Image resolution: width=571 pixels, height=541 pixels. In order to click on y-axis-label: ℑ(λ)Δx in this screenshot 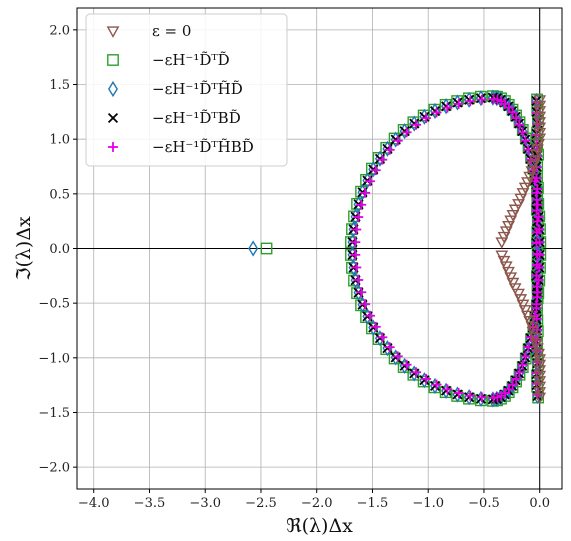, I will do `click(24, 248)`.